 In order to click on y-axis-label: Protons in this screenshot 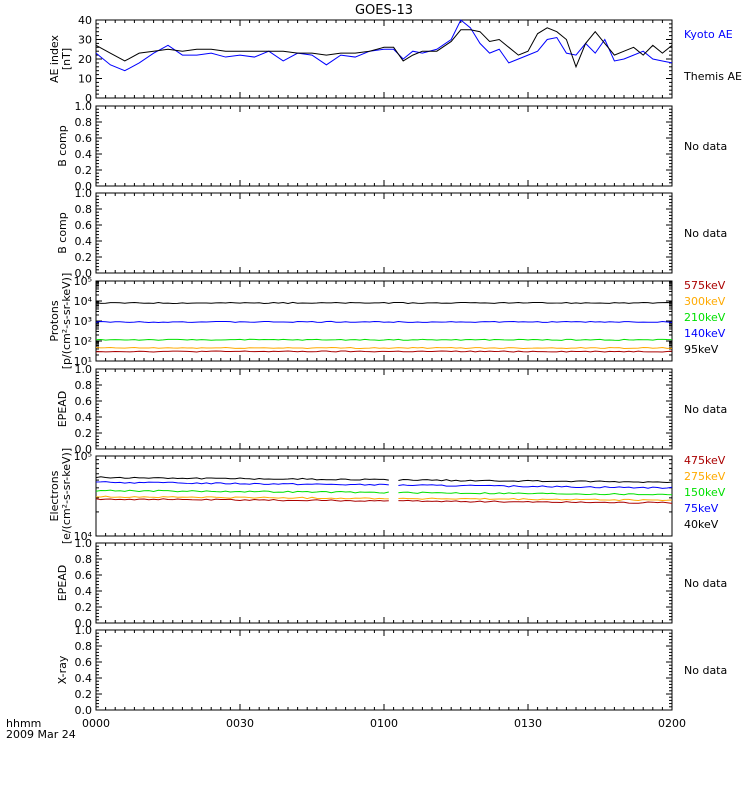, I will do `click(54, 320)`.